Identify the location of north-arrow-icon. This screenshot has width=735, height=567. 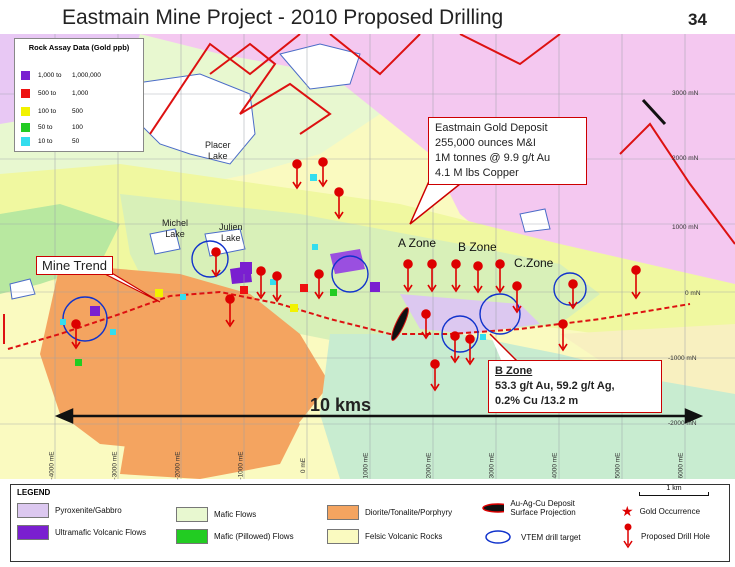
(654, 112).